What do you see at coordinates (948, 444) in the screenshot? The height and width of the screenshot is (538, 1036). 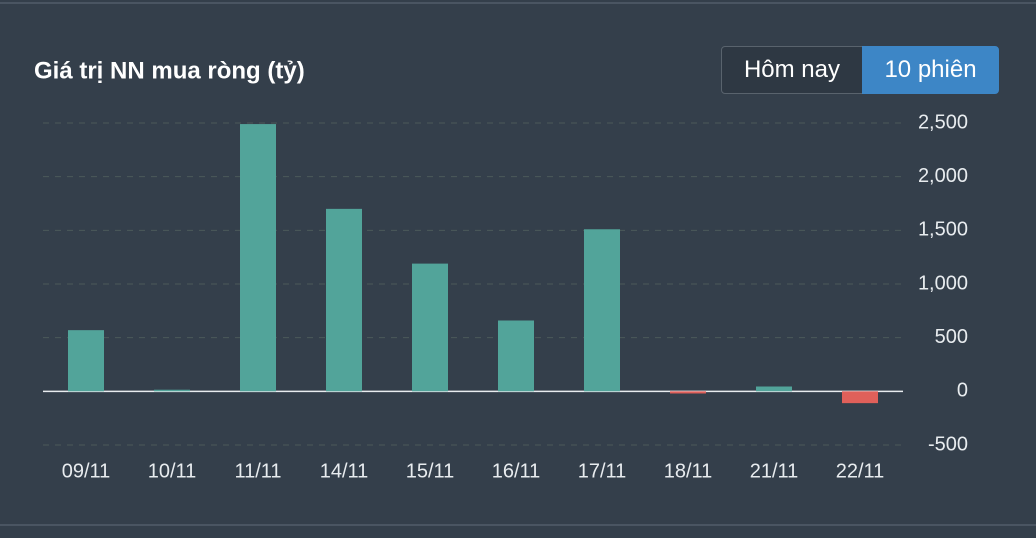 I see `y-tick-label: -500` at bounding box center [948, 444].